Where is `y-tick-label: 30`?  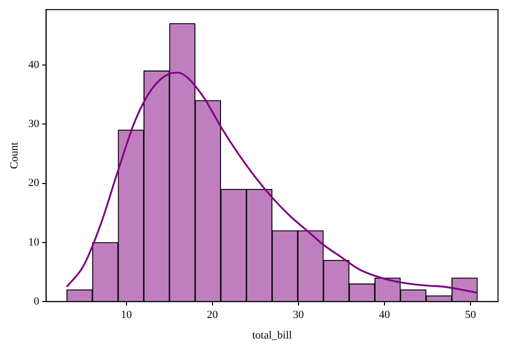 y-tick-label: 30 is located at coordinates (34, 124).